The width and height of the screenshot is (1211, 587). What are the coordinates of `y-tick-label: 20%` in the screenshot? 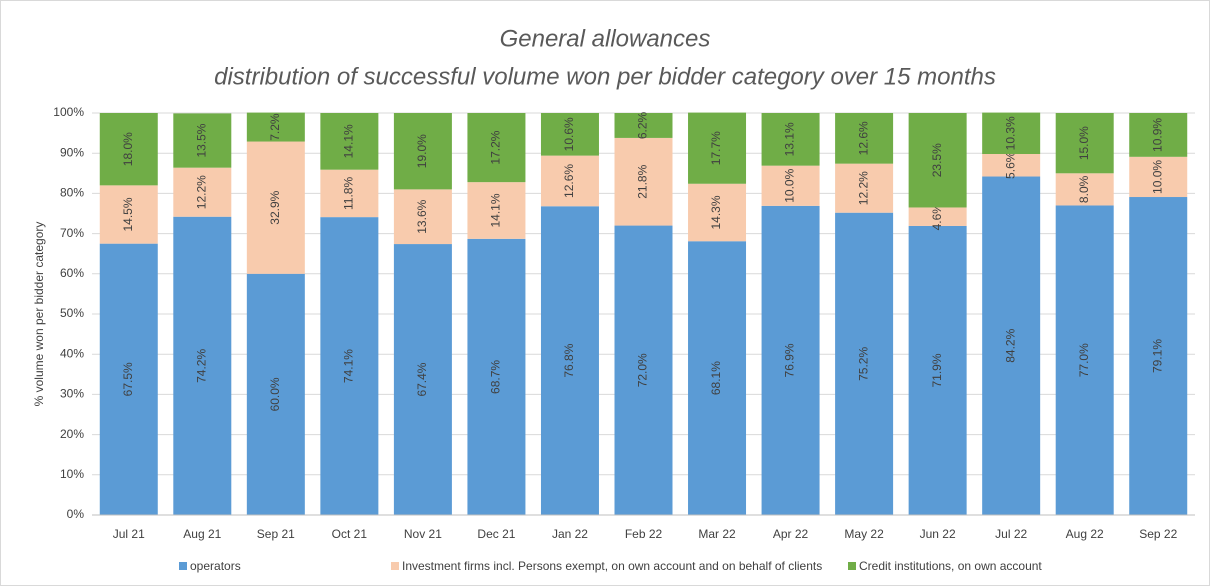 It's located at (72, 434).